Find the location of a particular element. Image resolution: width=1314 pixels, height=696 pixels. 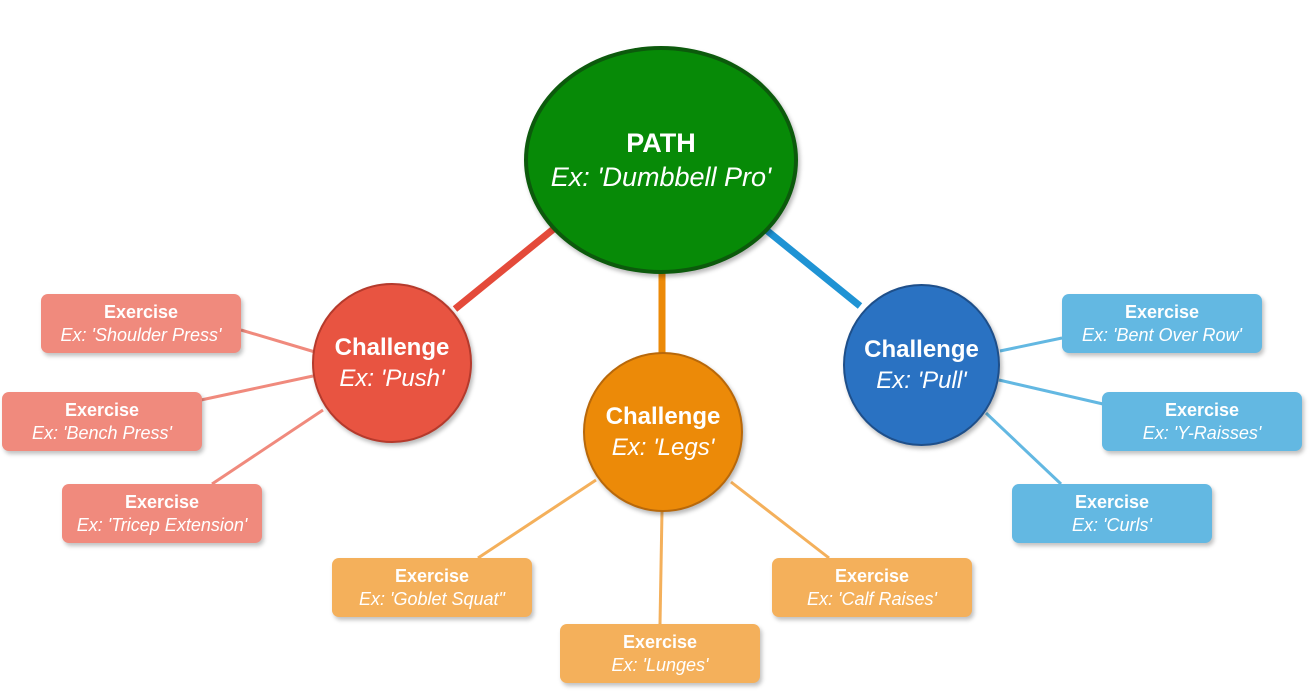

exercise-example: Ex: 'Tricep Extension' is located at coordinates (162, 524).